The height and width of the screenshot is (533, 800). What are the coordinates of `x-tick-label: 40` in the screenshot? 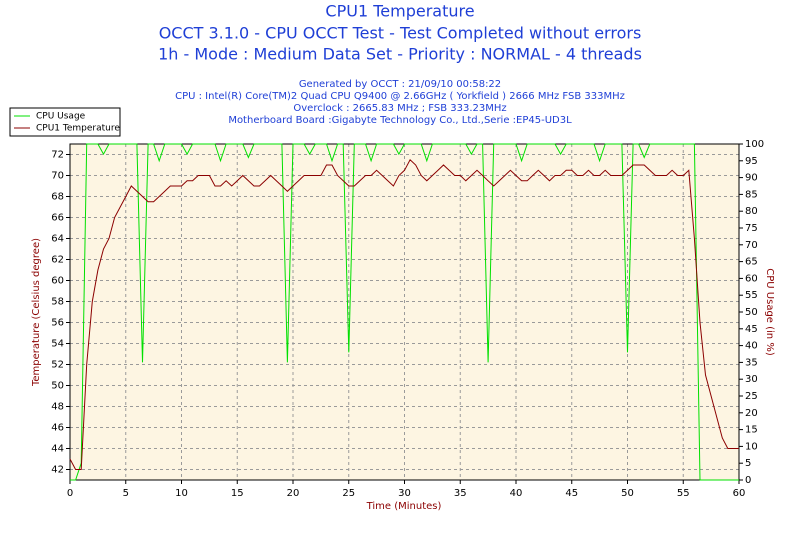 It's located at (516, 493).